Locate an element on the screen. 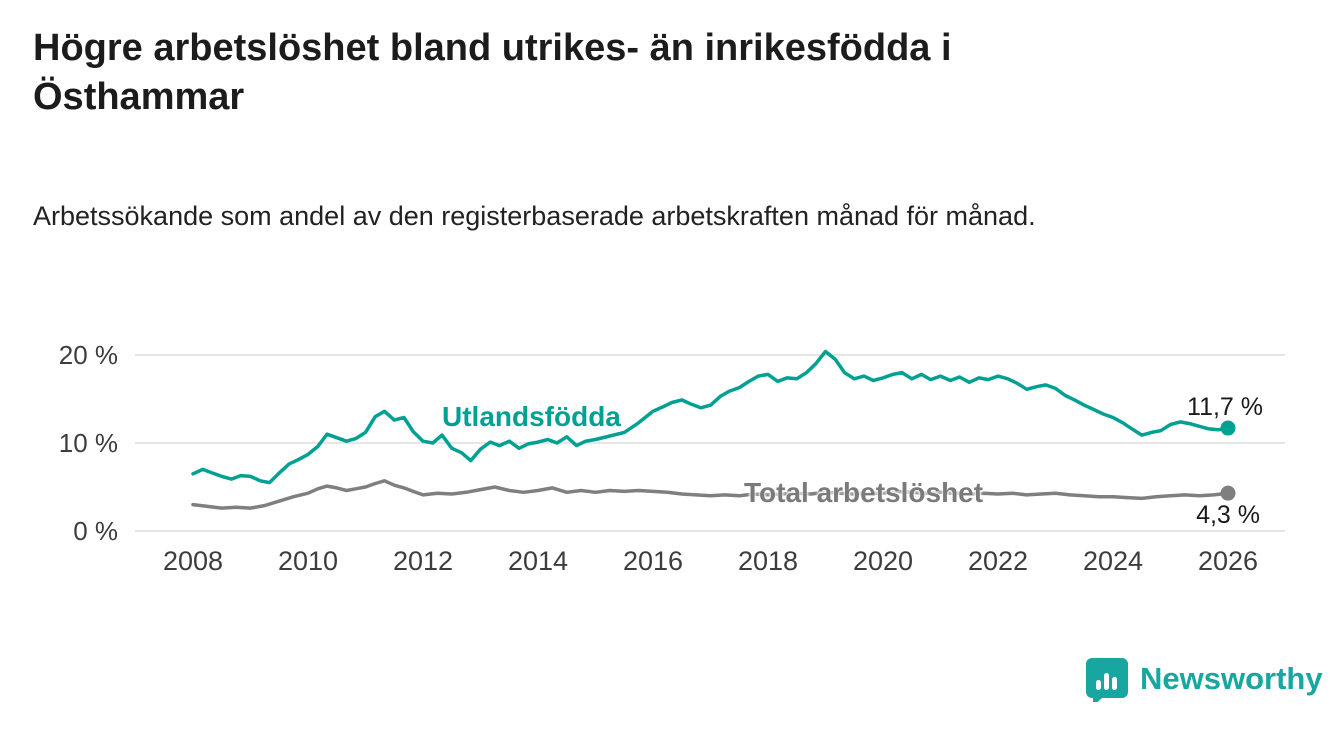 This screenshot has height=734, width=1340. newsworthy-logo: Newsworthy is located at coordinates (1204, 681).